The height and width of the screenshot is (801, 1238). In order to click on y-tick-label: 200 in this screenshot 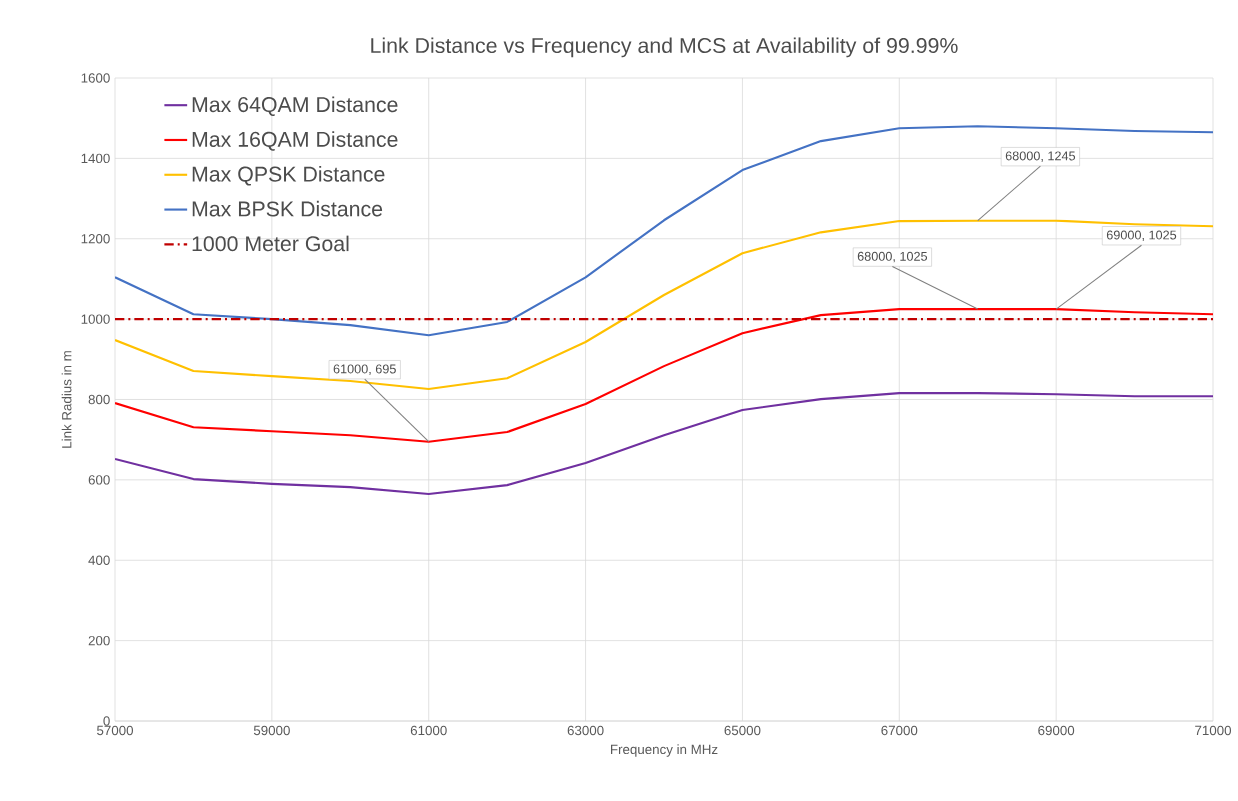, I will do `click(99, 640)`.